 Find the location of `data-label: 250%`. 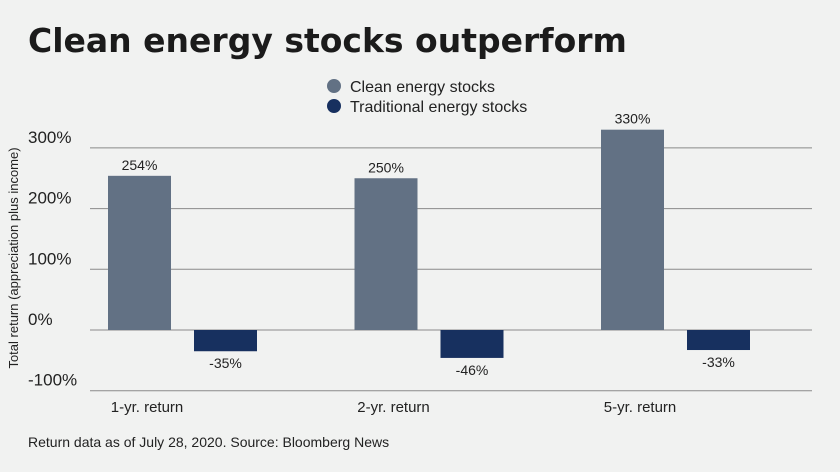

data-label: 250% is located at coordinates (386, 167).